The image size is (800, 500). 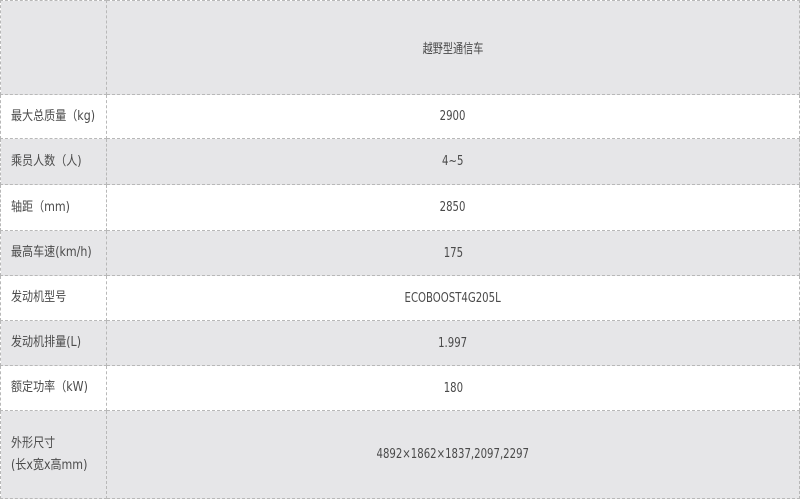 I want to click on table-row: 轴距（mm) 2850, so click(x=400, y=207).